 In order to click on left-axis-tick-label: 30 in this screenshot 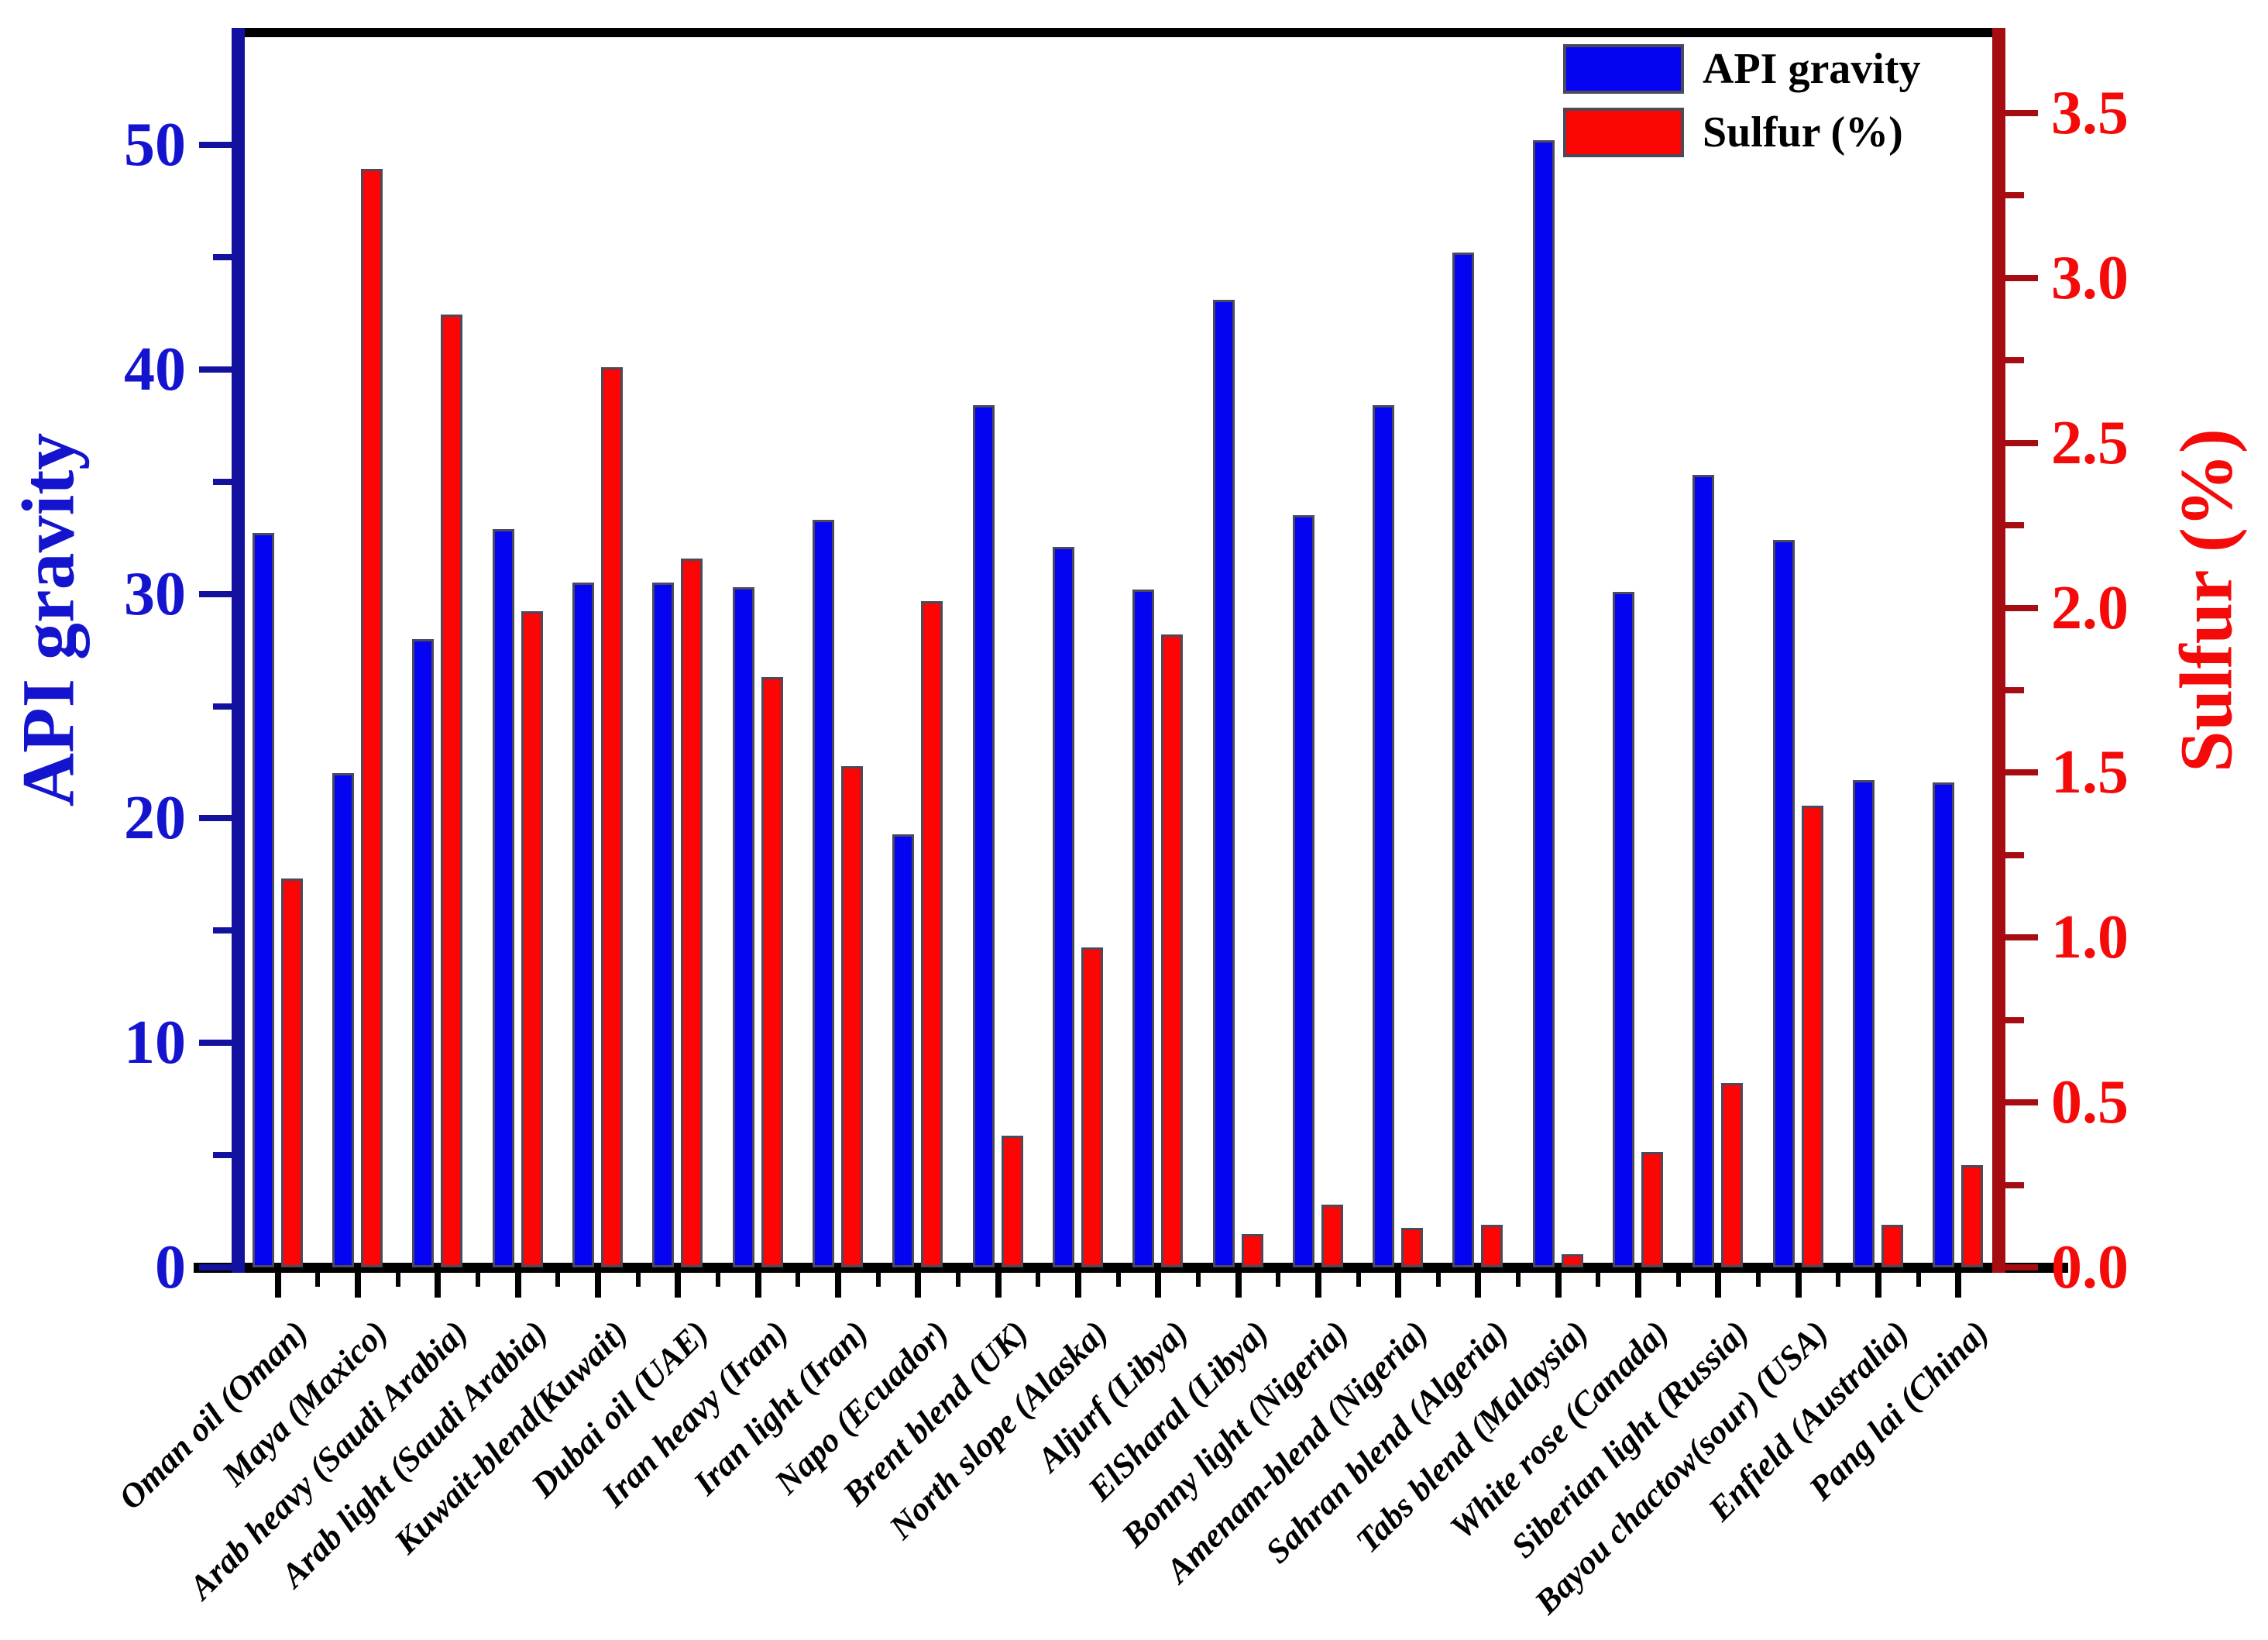, I will do `click(155, 593)`.